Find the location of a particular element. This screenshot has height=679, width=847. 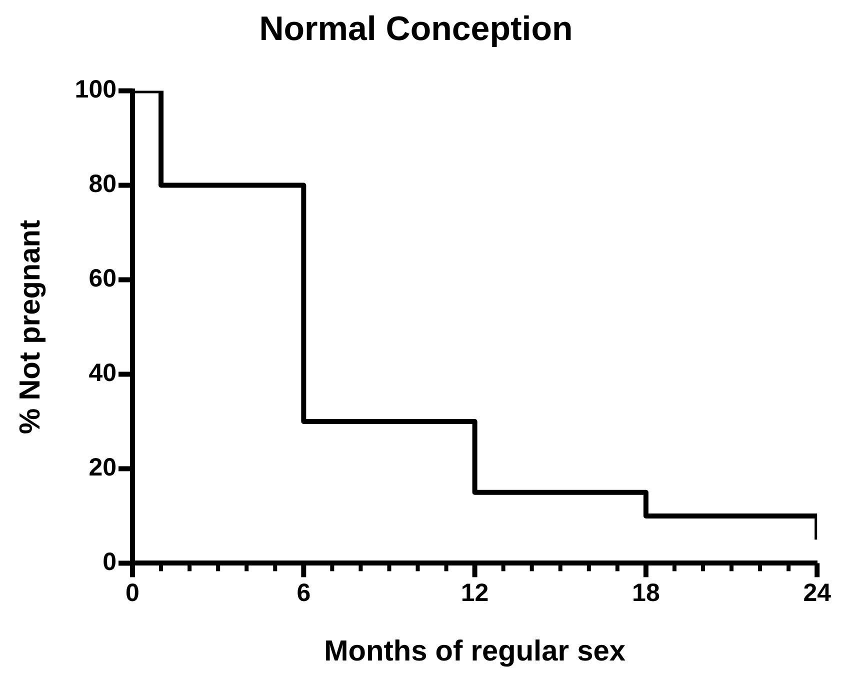

y-tick-label: 40 is located at coordinates (102, 373).